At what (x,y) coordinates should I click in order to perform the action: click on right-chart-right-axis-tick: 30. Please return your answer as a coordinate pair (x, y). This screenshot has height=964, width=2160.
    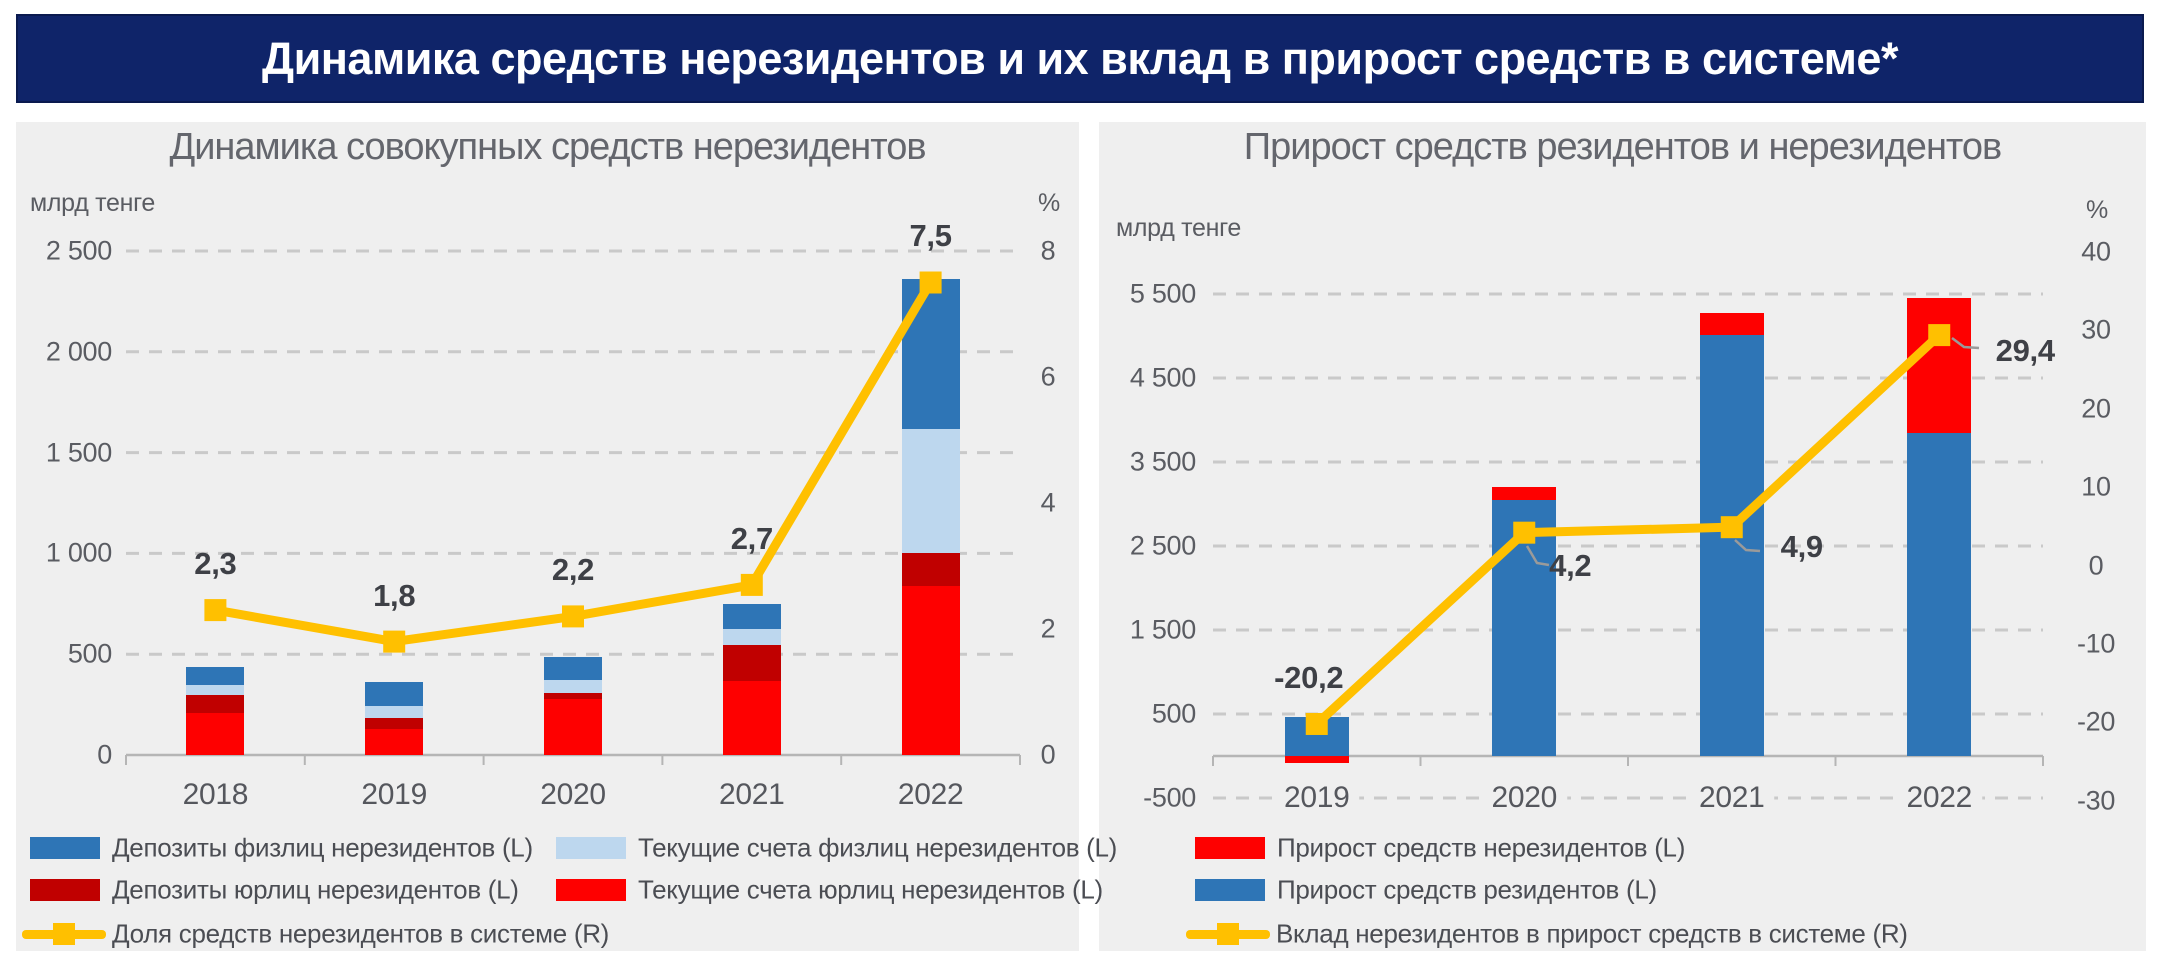
    Looking at the image, I should click on (2096, 329).